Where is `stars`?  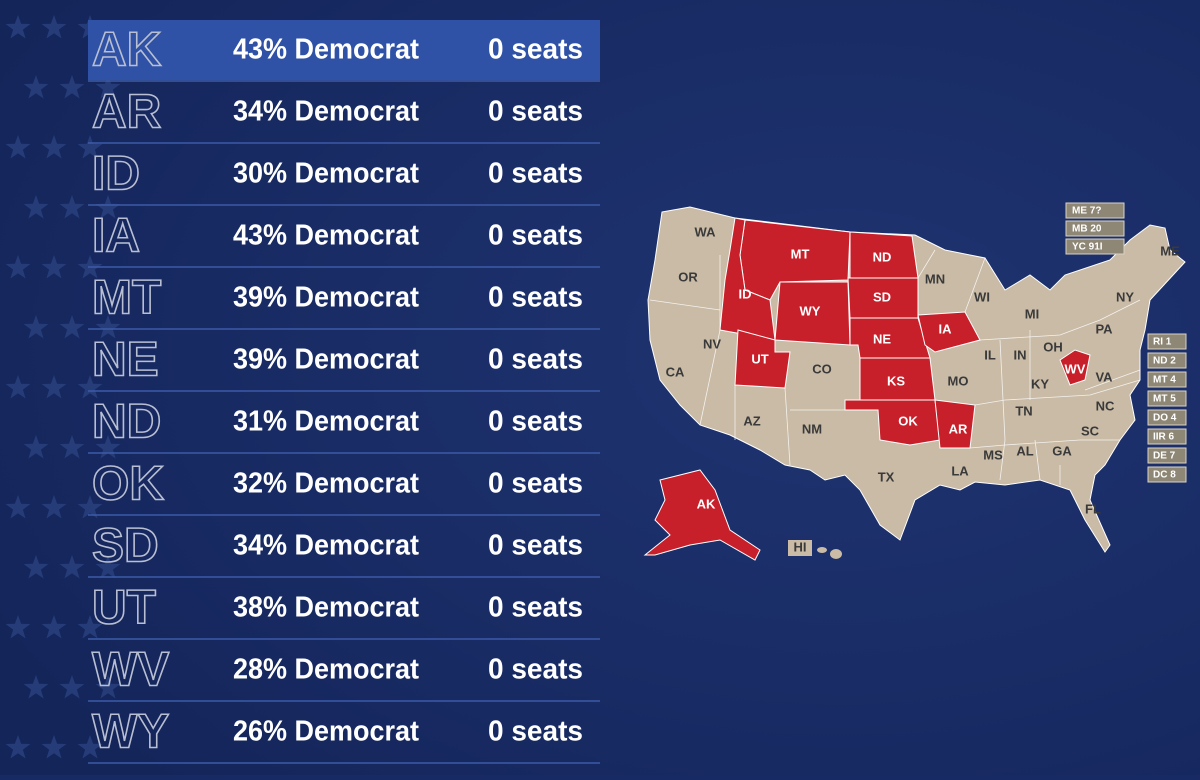
stars is located at coordinates (63, 387).